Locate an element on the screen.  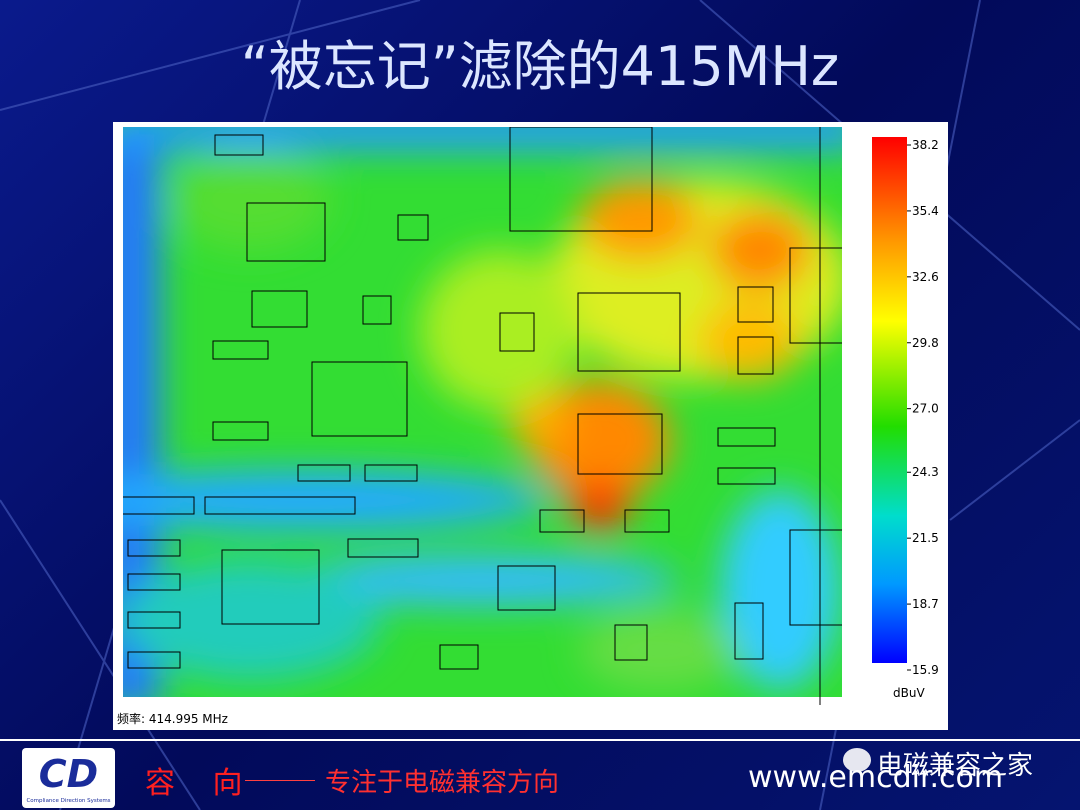
logo-caption: Compliance Direction Systems is located at coordinates (68, 801).